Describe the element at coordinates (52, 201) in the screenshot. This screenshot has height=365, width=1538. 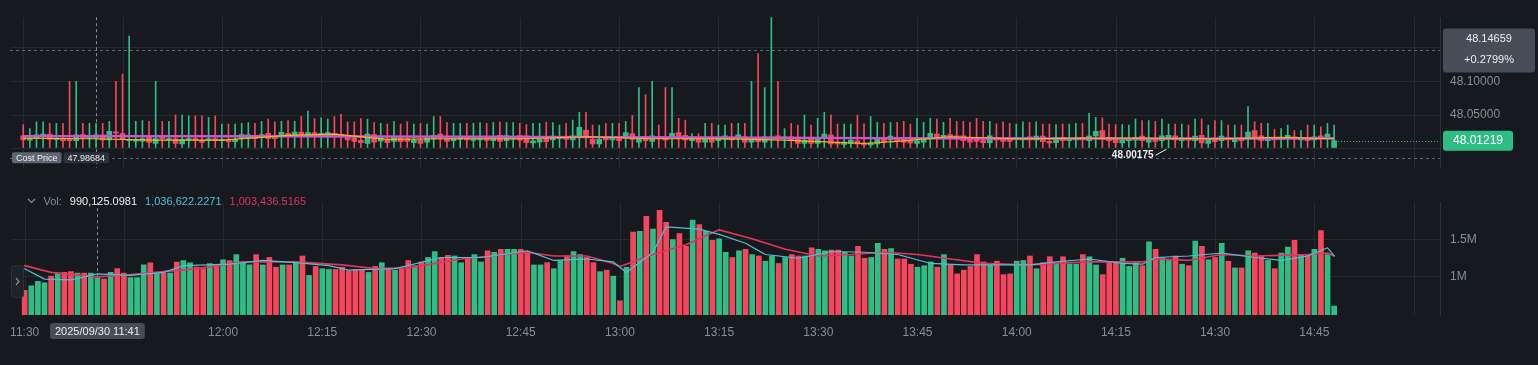
I see `chart-title: Vol:` at that location.